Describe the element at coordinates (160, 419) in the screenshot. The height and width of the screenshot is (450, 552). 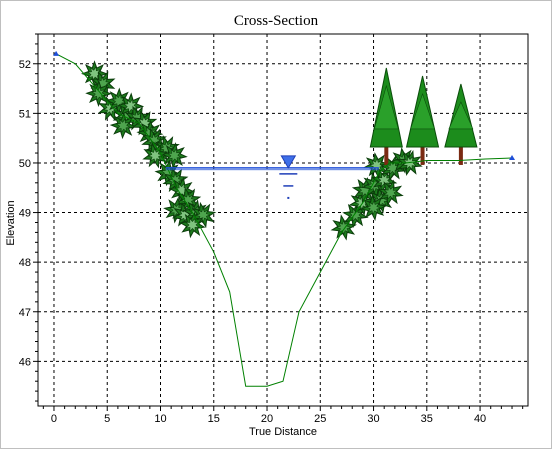
I see `x-tick-label-2: 10` at that location.